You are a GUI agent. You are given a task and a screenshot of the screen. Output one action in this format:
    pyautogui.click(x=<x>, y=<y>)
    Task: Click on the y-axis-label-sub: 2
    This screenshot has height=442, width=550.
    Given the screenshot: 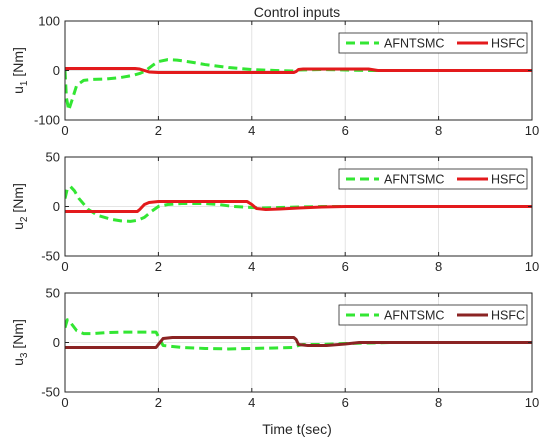 What is the action you would take?
    pyautogui.click(x=24, y=219)
    